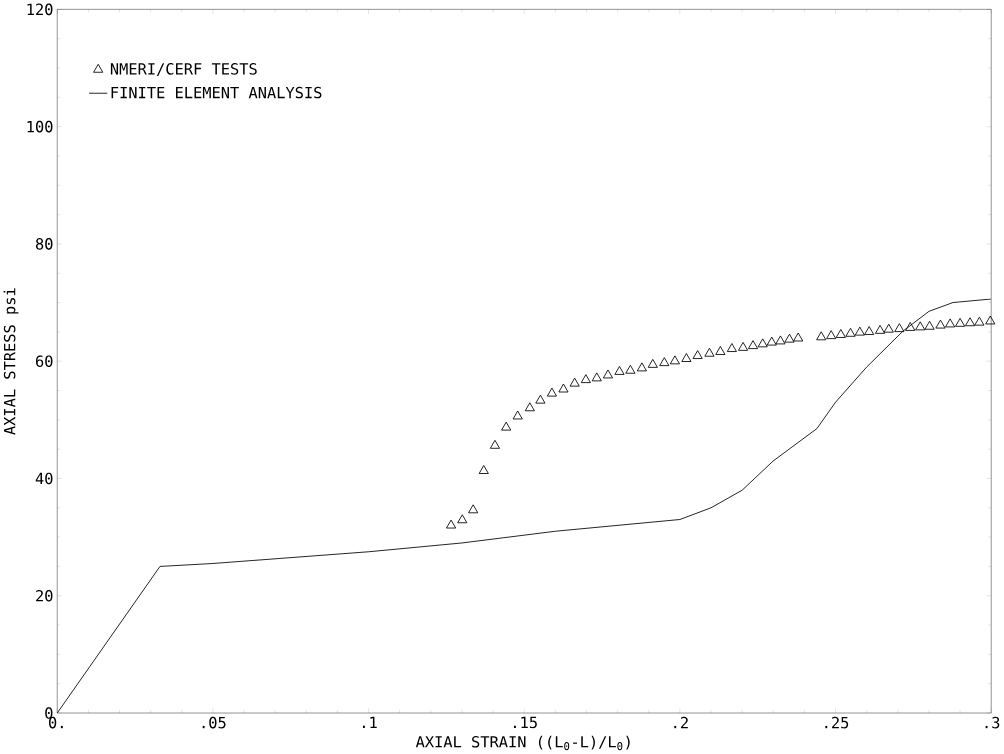 The image size is (1004, 754). What do you see at coordinates (837, 722) in the screenshot?
I see `x-tick-label: .25` at bounding box center [837, 722].